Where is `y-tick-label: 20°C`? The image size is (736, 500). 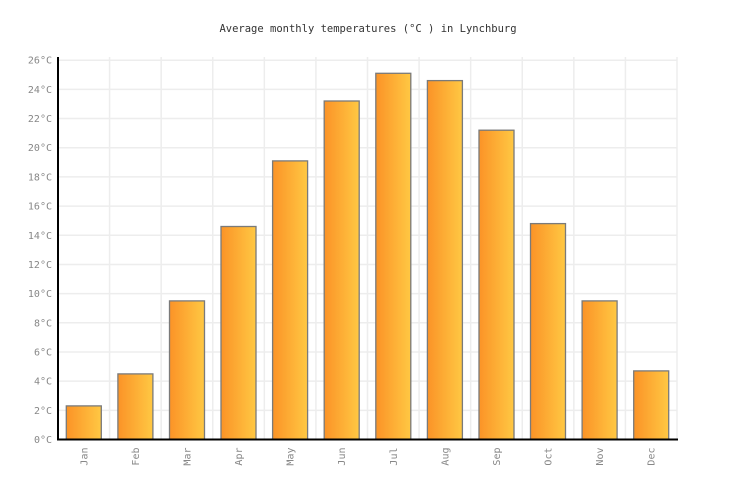
y-tick-label: 20°C is located at coordinates (40, 148).